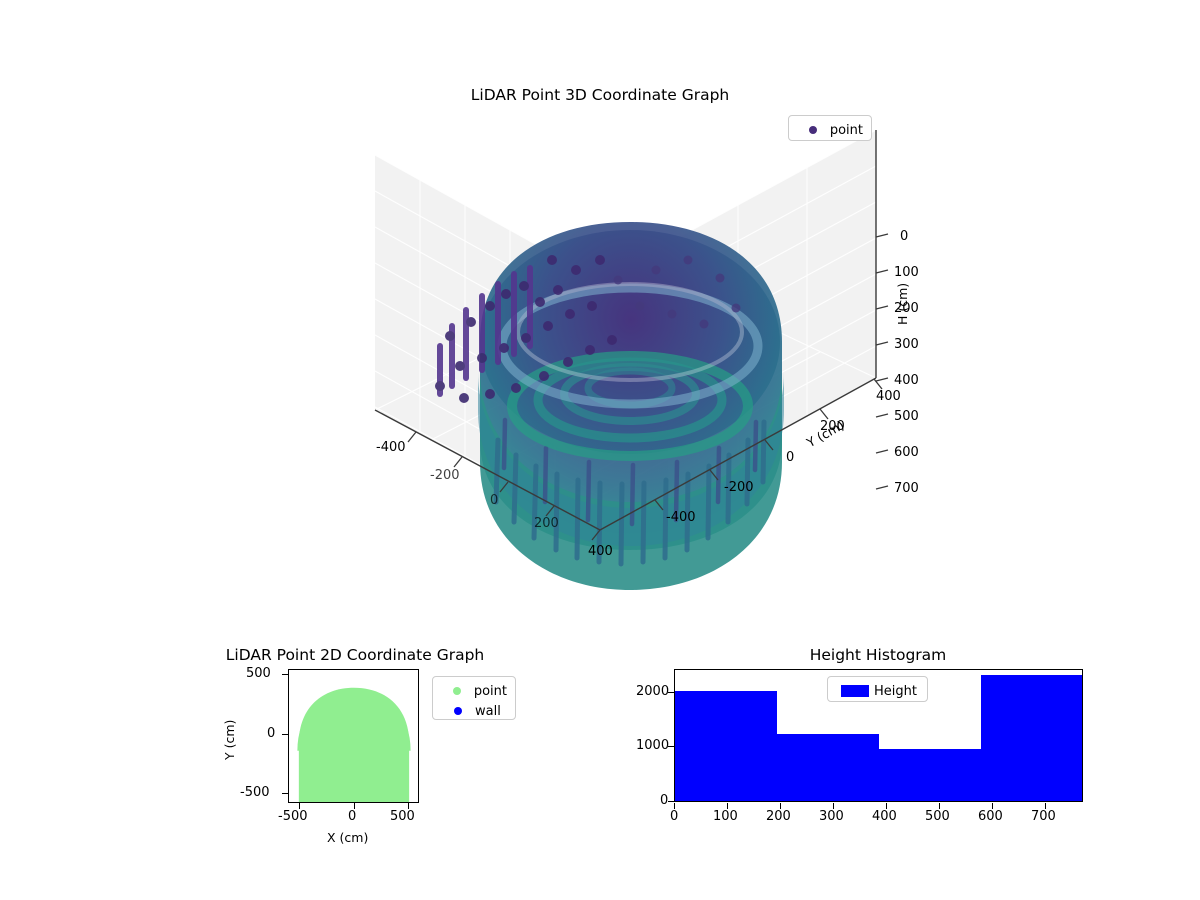  Describe the element at coordinates (937, 816) in the screenshot. I see `histogram-xtick-500: 500` at that location.